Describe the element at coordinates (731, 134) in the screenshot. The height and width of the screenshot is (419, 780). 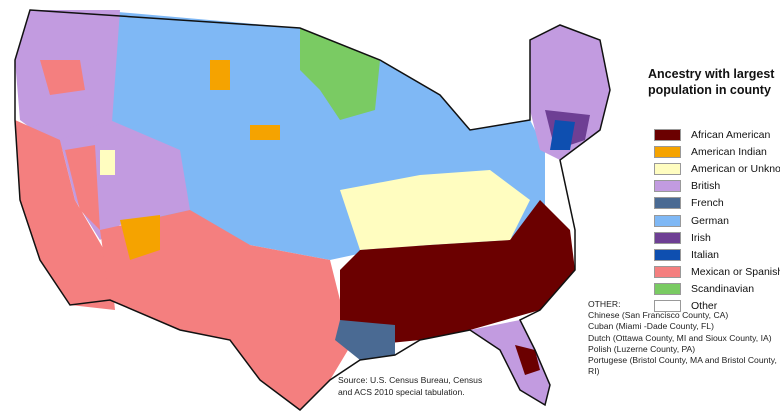
I see `legend-label: African American` at that location.